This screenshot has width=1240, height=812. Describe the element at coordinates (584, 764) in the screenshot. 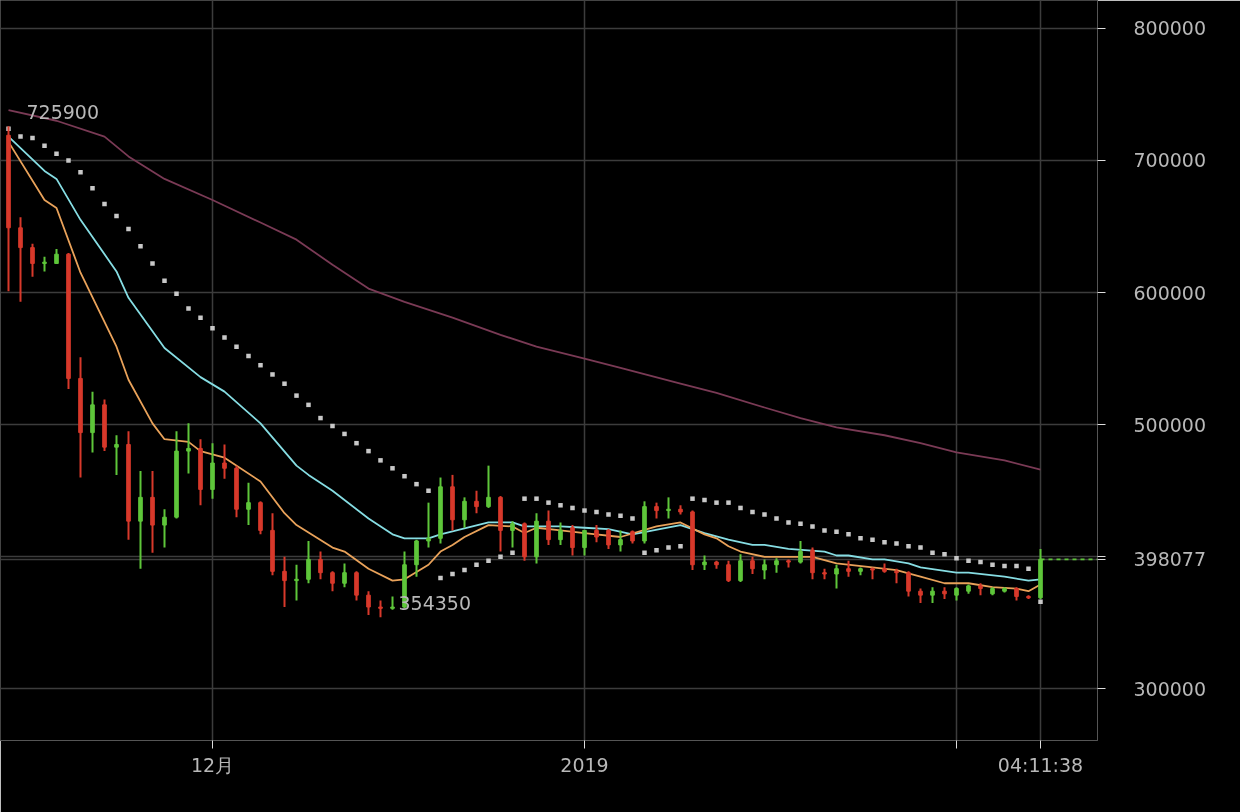

I see `x-tick-label: 2019` at that location.